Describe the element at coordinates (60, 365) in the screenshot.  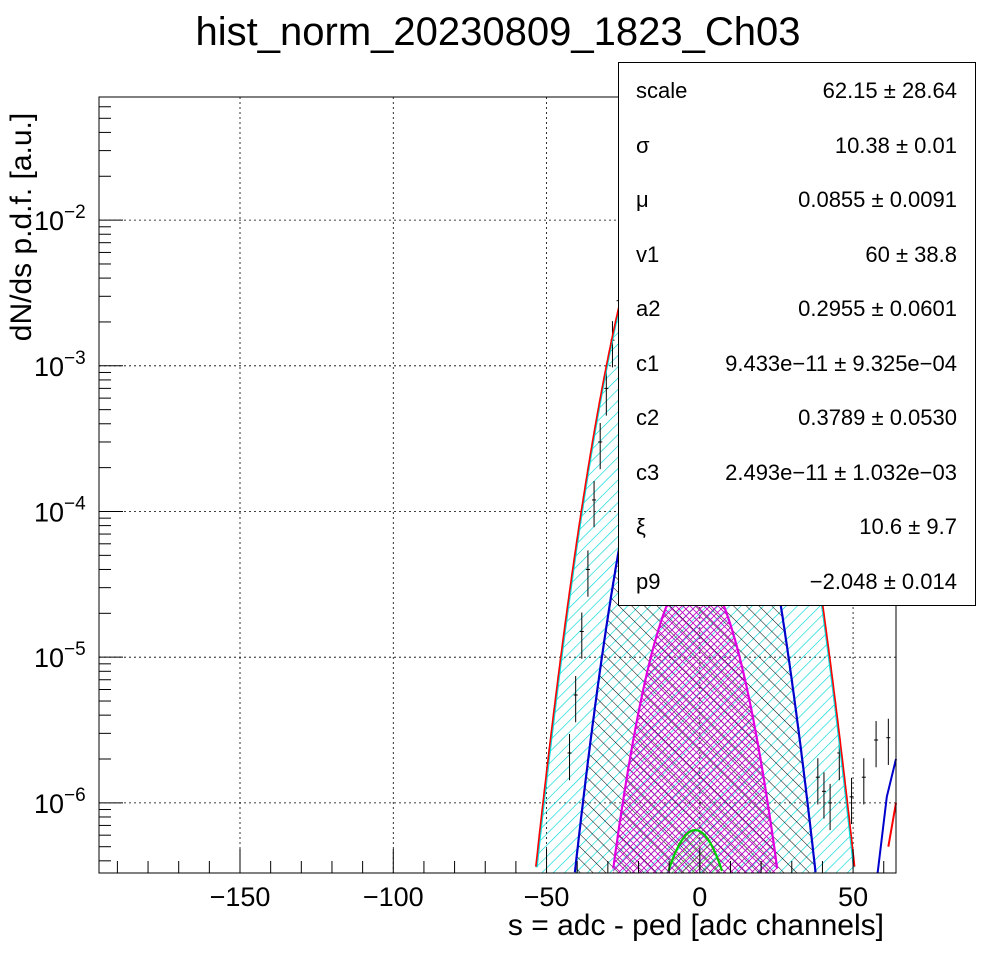
I see `y-tick-label: 10⁻³` at that location.